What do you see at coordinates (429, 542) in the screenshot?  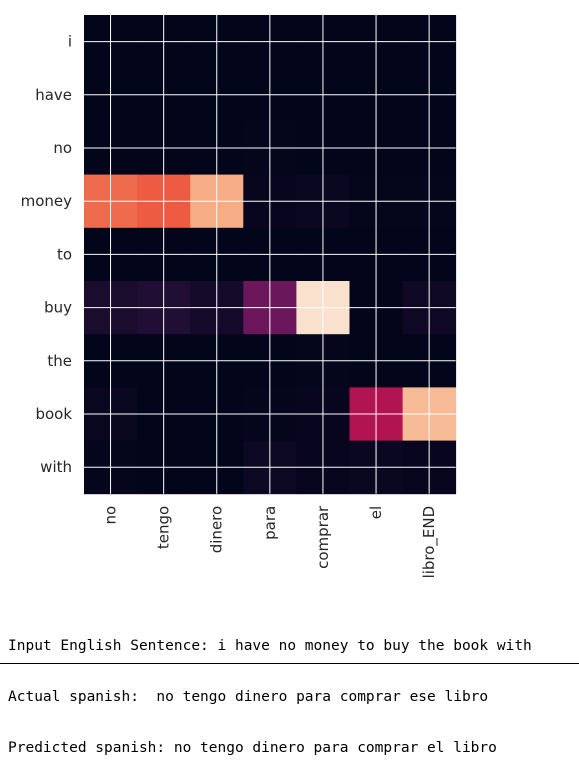 I see `x-tick-label: libro_END` at bounding box center [429, 542].